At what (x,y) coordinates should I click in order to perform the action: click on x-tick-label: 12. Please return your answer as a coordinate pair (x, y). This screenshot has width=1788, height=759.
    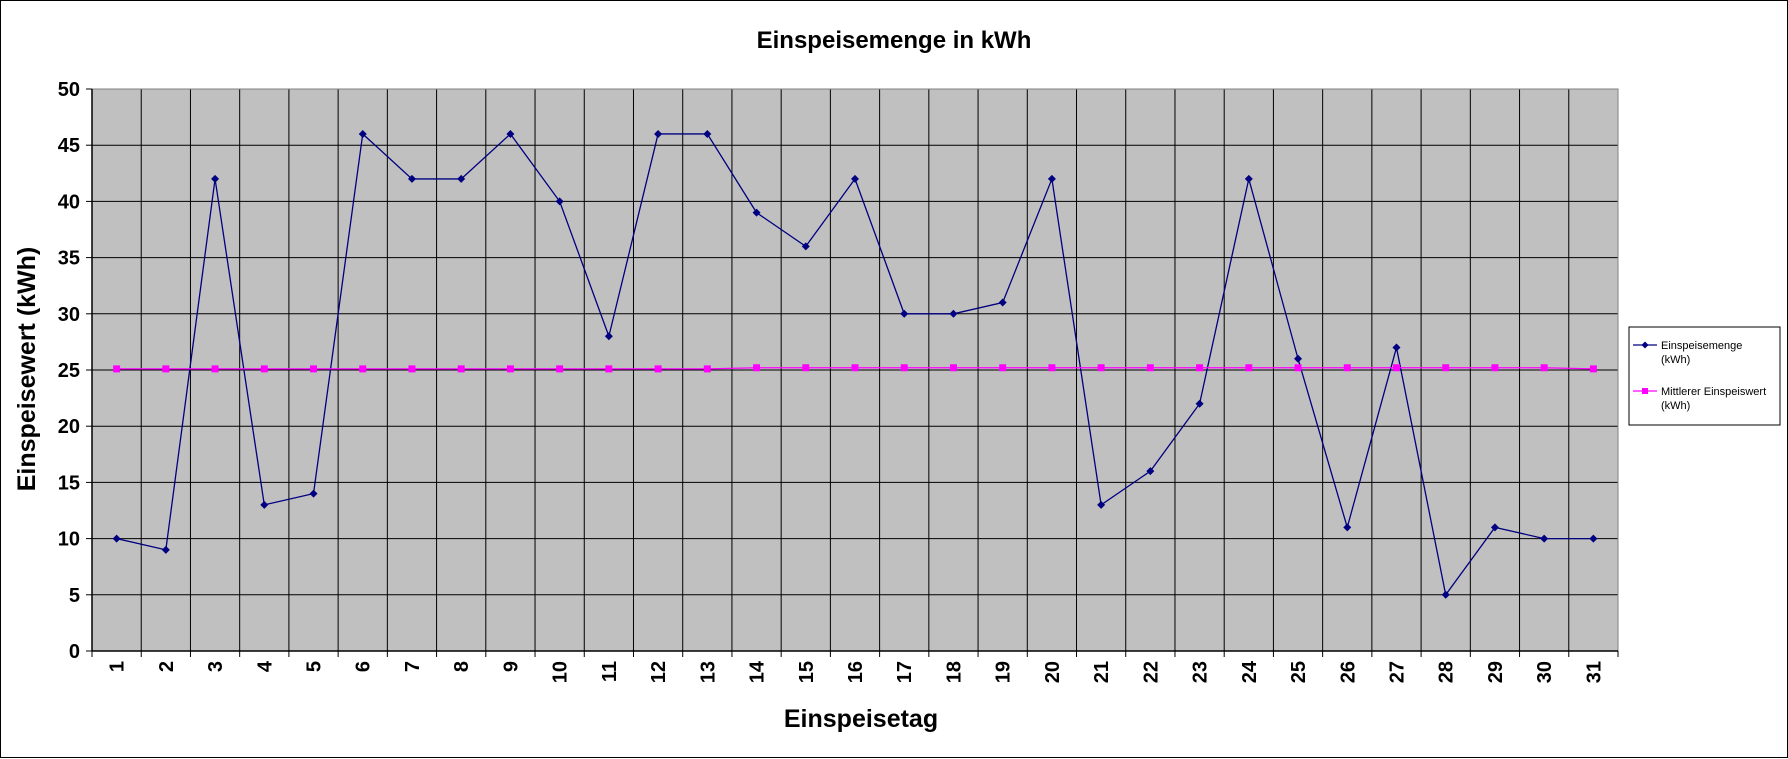
    Looking at the image, I should click on (659, 672).